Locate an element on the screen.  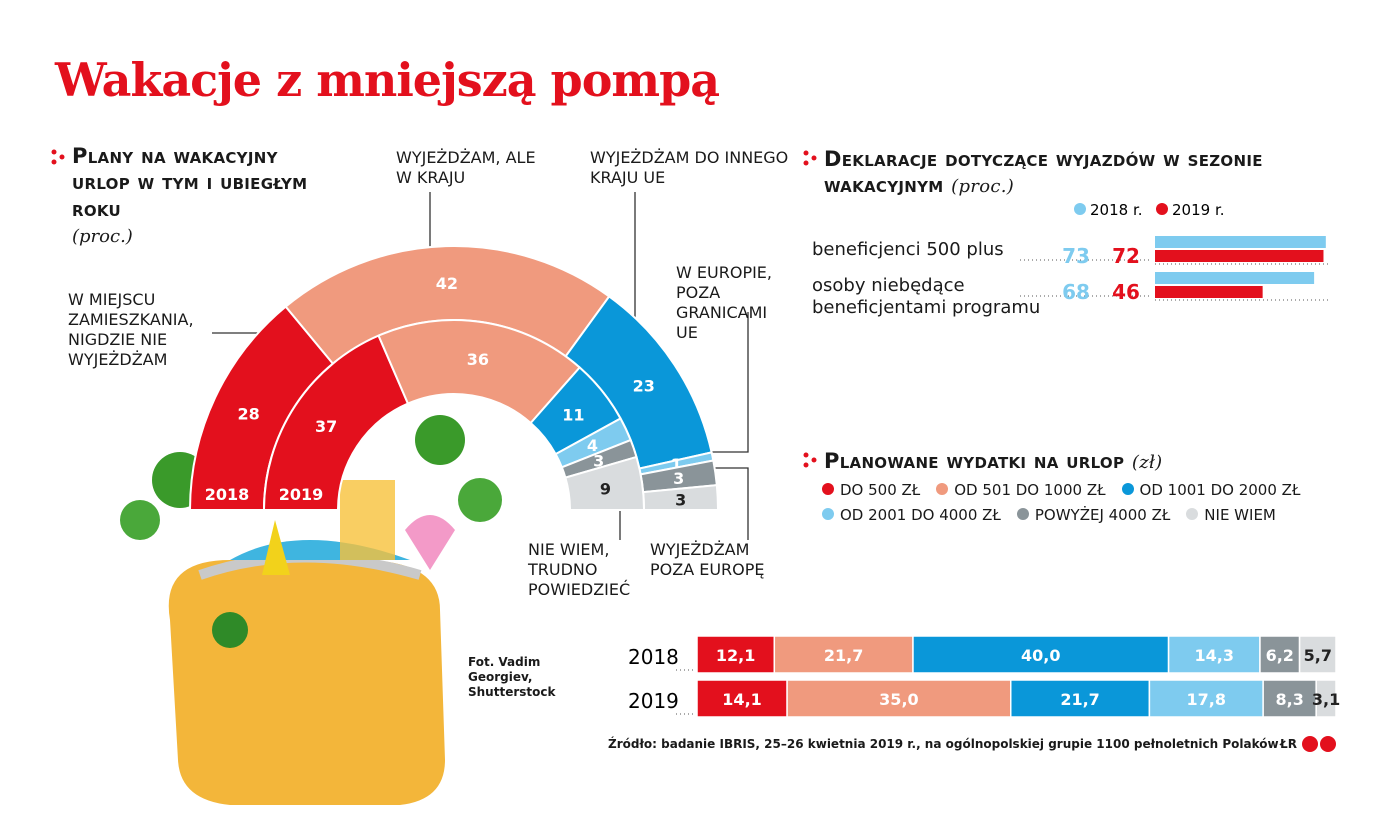
legend-item: POWYŻEJ 4000 ZŁ is located at coordinates (1093, 515).